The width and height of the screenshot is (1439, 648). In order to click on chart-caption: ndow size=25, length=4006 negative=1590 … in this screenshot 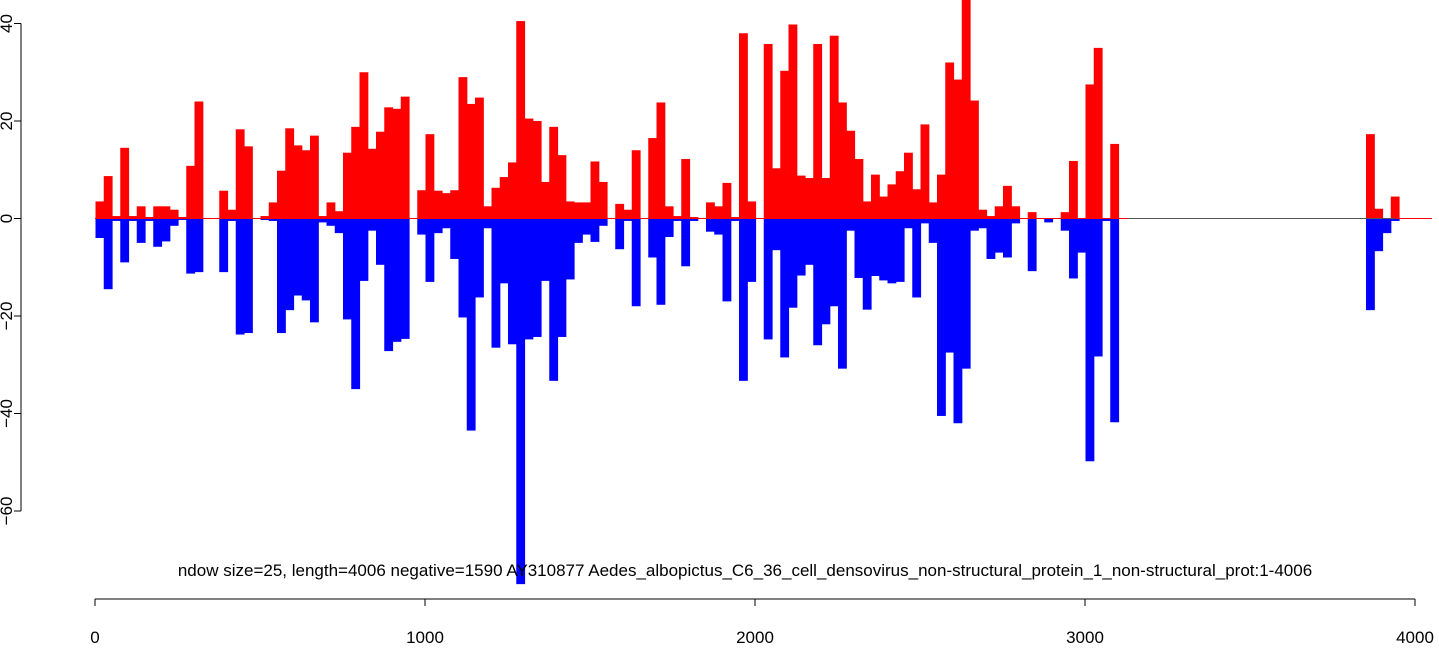, I will do `click(745, 570)`.